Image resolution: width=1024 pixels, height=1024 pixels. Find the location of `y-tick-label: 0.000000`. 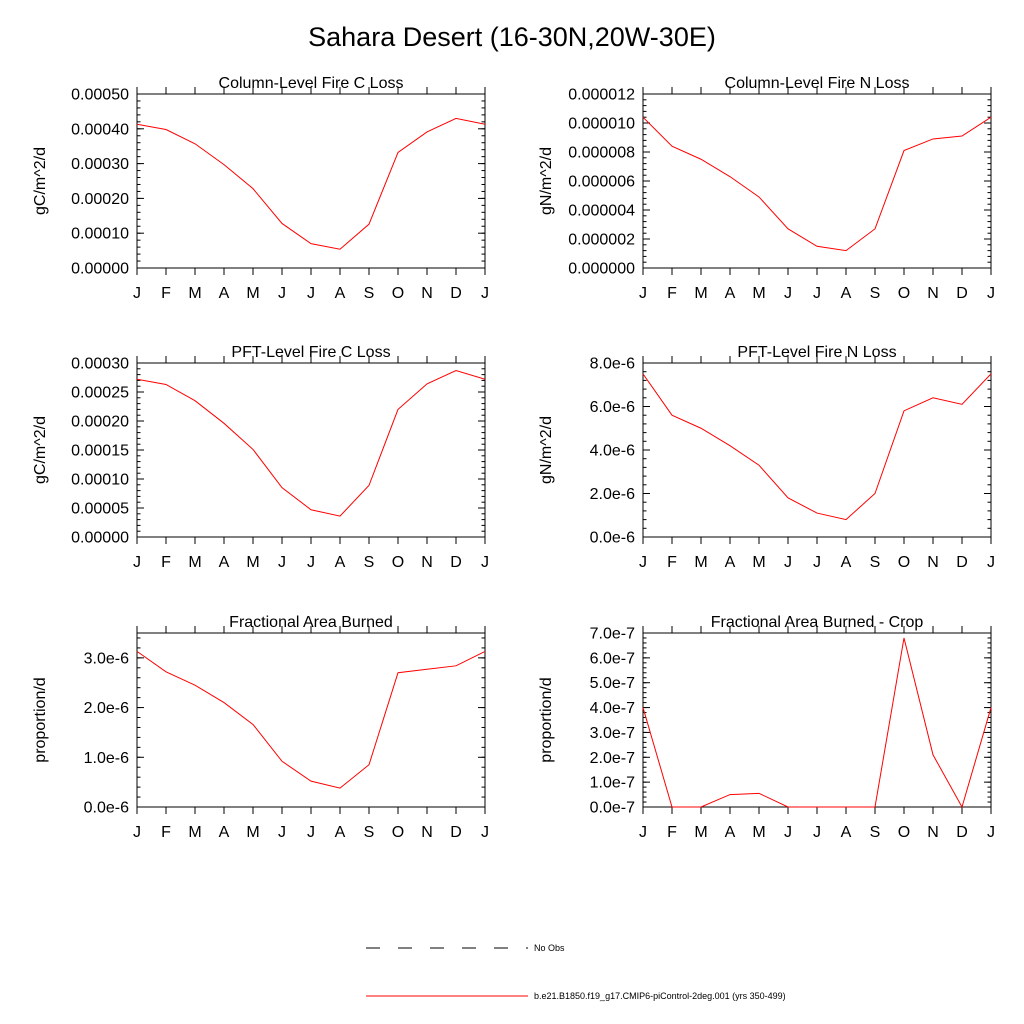

y-tick-label: 0.000000 is located at coordinates (601, 269).